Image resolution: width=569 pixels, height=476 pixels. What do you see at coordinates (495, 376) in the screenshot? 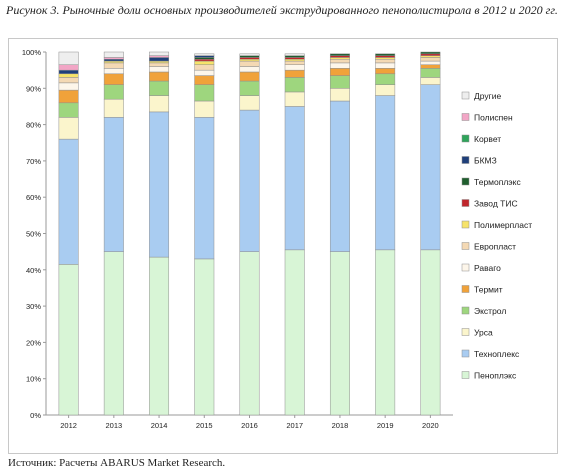
I see `legend-label: Пеноплэкс` at bounding box center [495, 376].